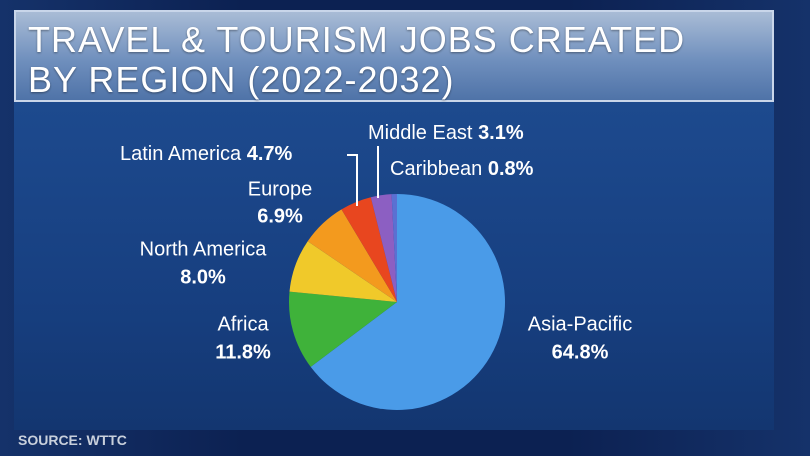 Image resolution: width=810 pixels, height=456 pixels. Describe the element at coordinates (352, 180) in the screenshot. I see `leader-line` at that location.